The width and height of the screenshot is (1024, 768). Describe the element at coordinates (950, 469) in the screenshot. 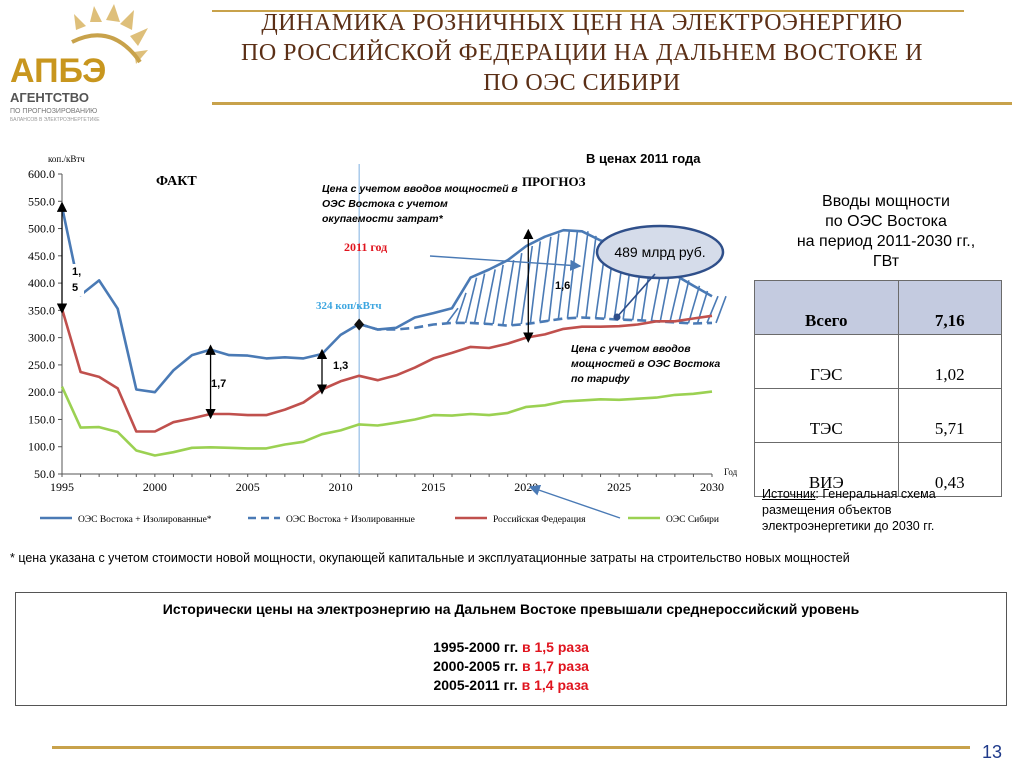

I see `row-value: 0,43` at that location.